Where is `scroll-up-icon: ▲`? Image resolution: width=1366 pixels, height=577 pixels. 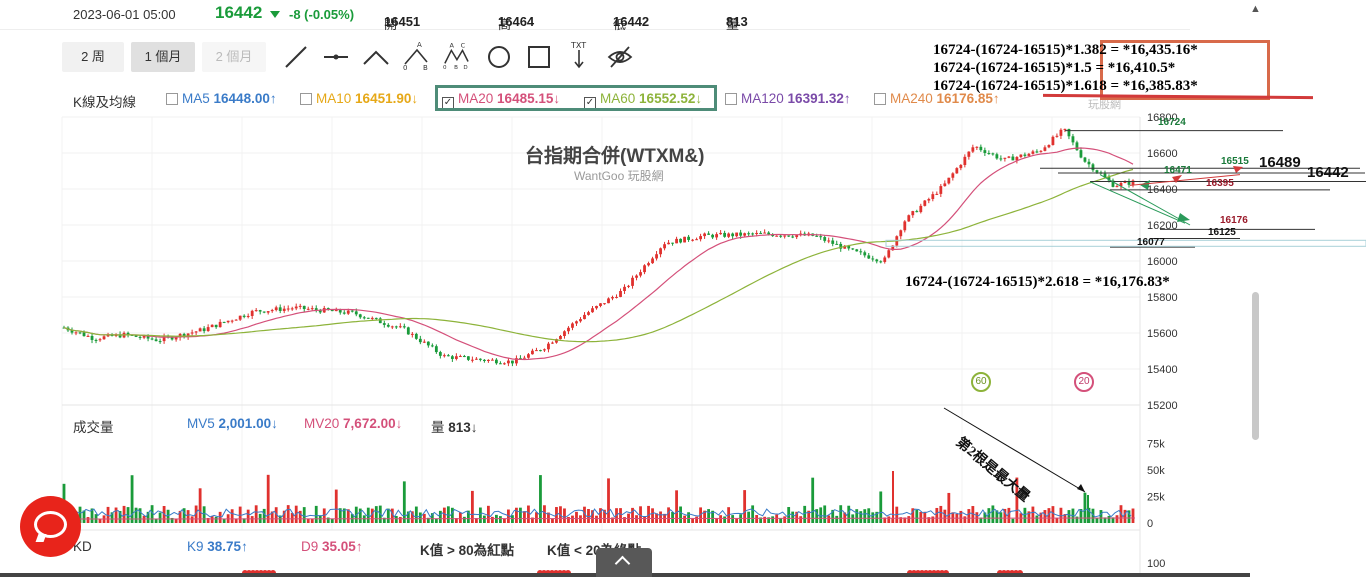
scroll-up-icon: ▲ is located at coordinates (1255, 9).